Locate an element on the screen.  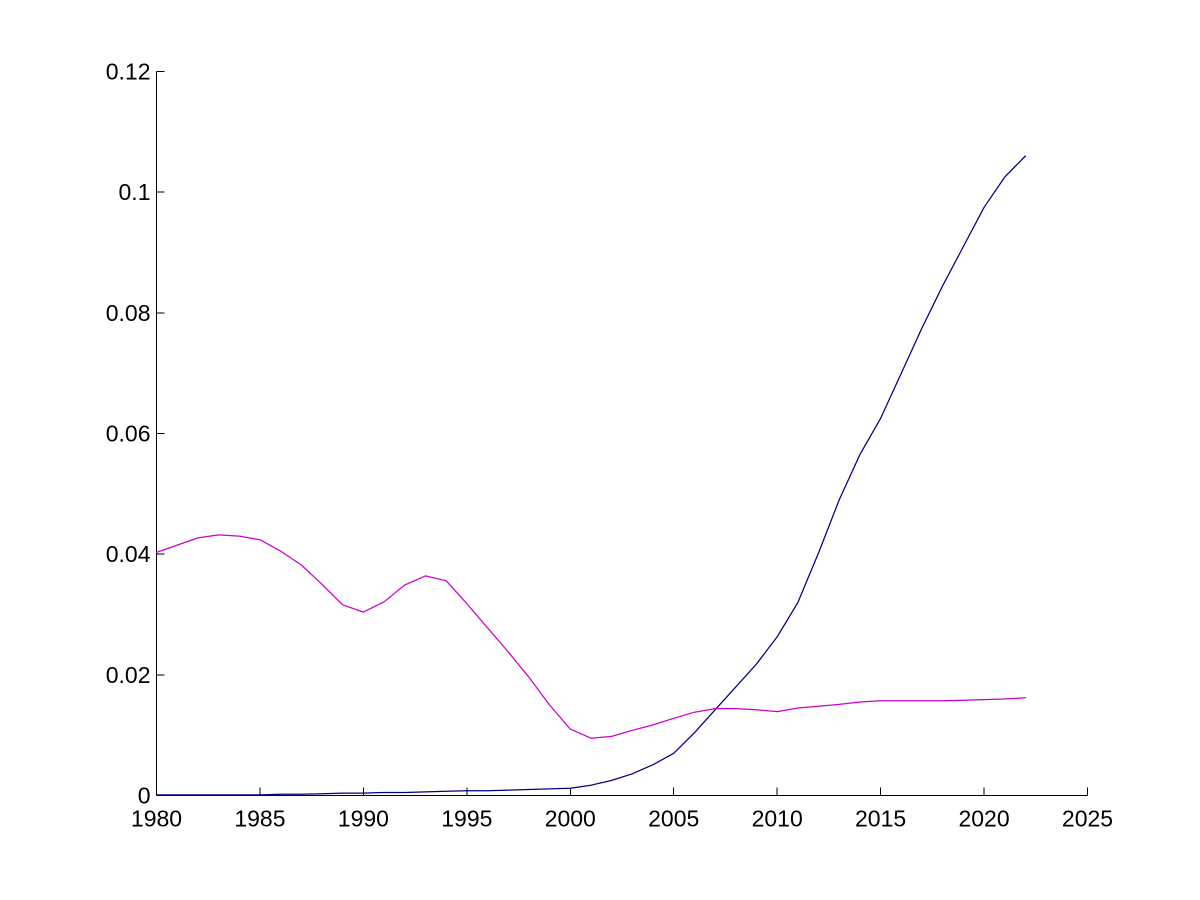
x-tick-label: 1995 is located at coordinates (466, 819).